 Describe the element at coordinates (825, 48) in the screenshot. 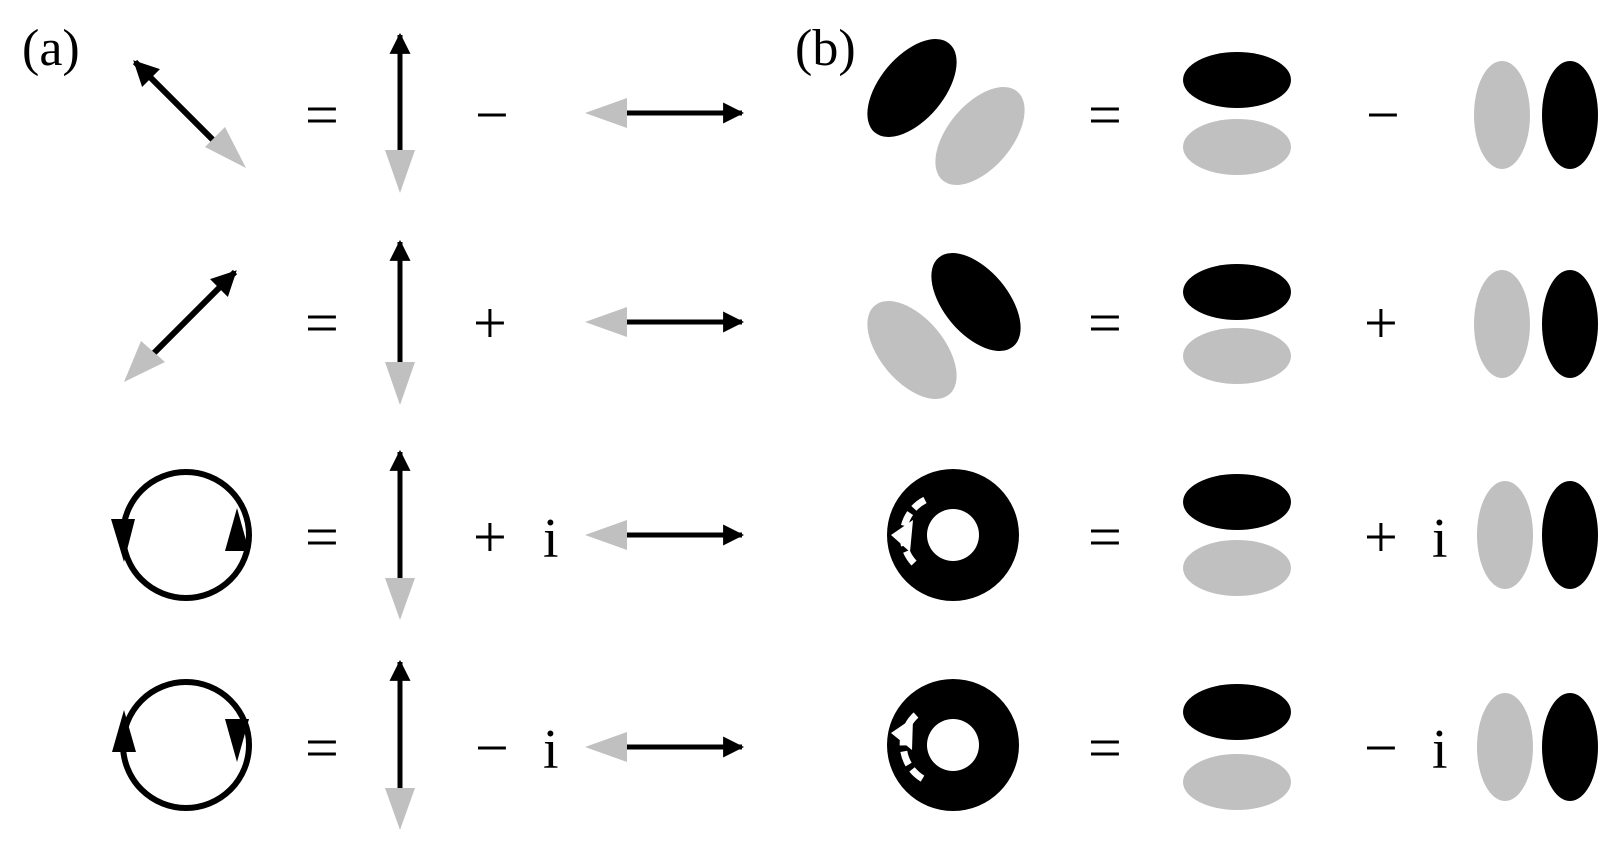

I see `panel-b-label: (b)` at that location.